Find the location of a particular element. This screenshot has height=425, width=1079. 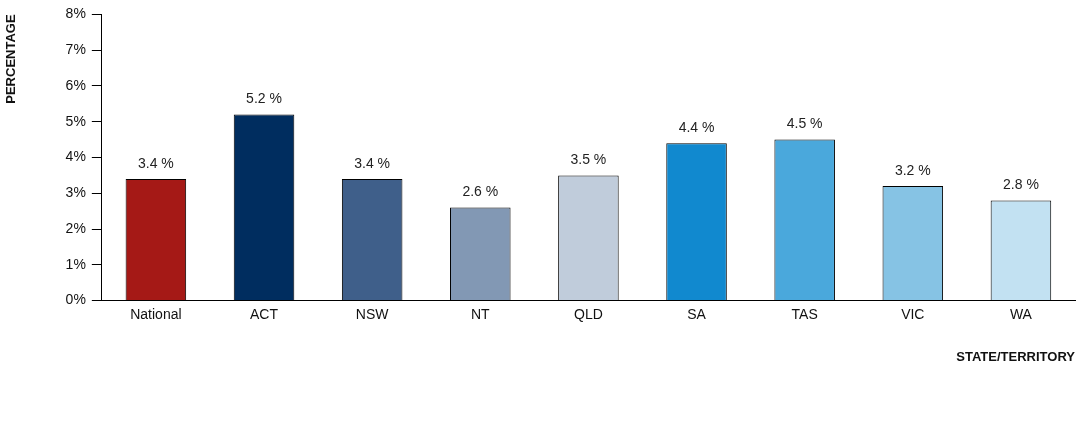

x-tick-label: National is located at coordinates (156, 313).